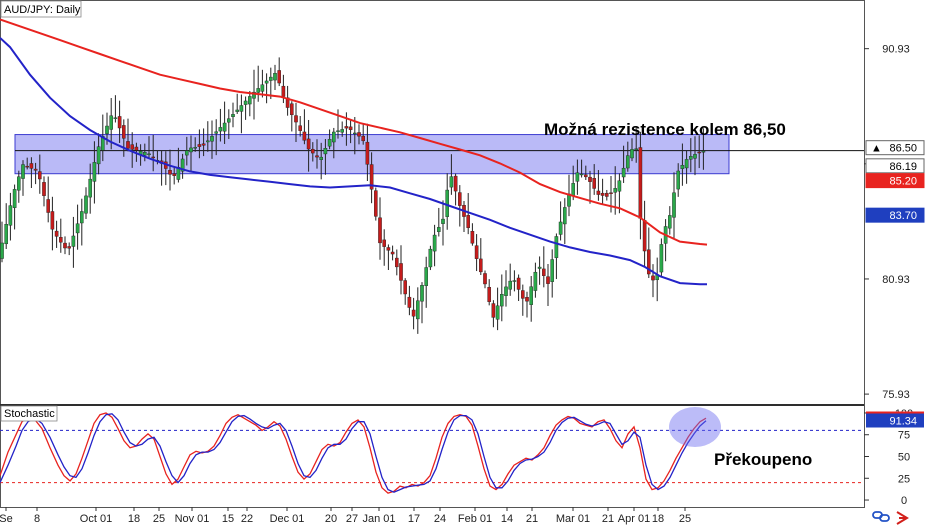 The width and height of the screenshot is (925, 525). I want to click on x-tick-label: 15, so click(228, 519).